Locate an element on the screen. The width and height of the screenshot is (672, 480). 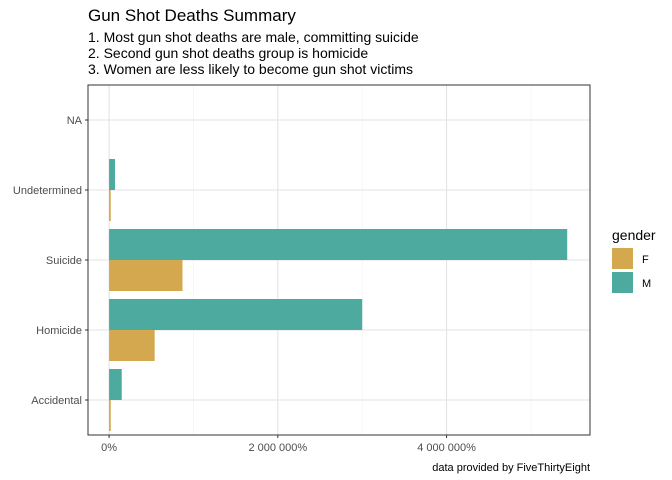
y-tick-label: NA is located at coordinates (75, 121).